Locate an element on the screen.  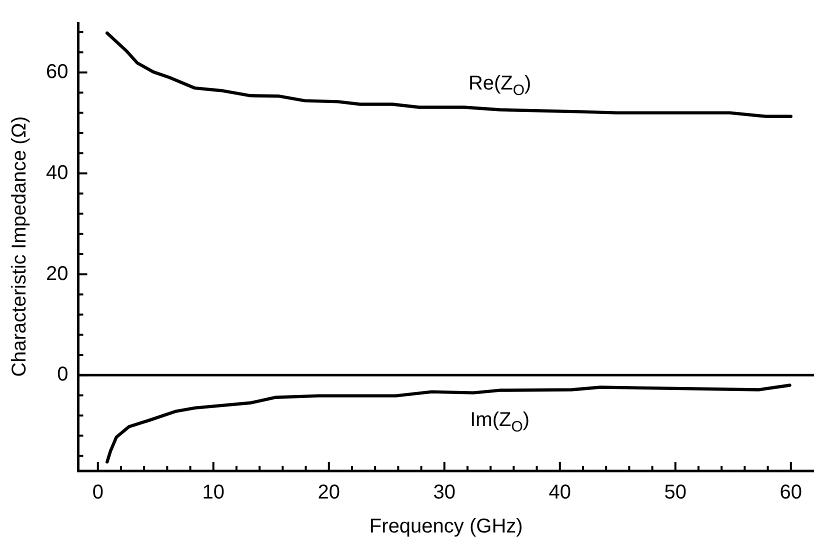
y-tick-label: 0 is located at coordinates (62, 375).